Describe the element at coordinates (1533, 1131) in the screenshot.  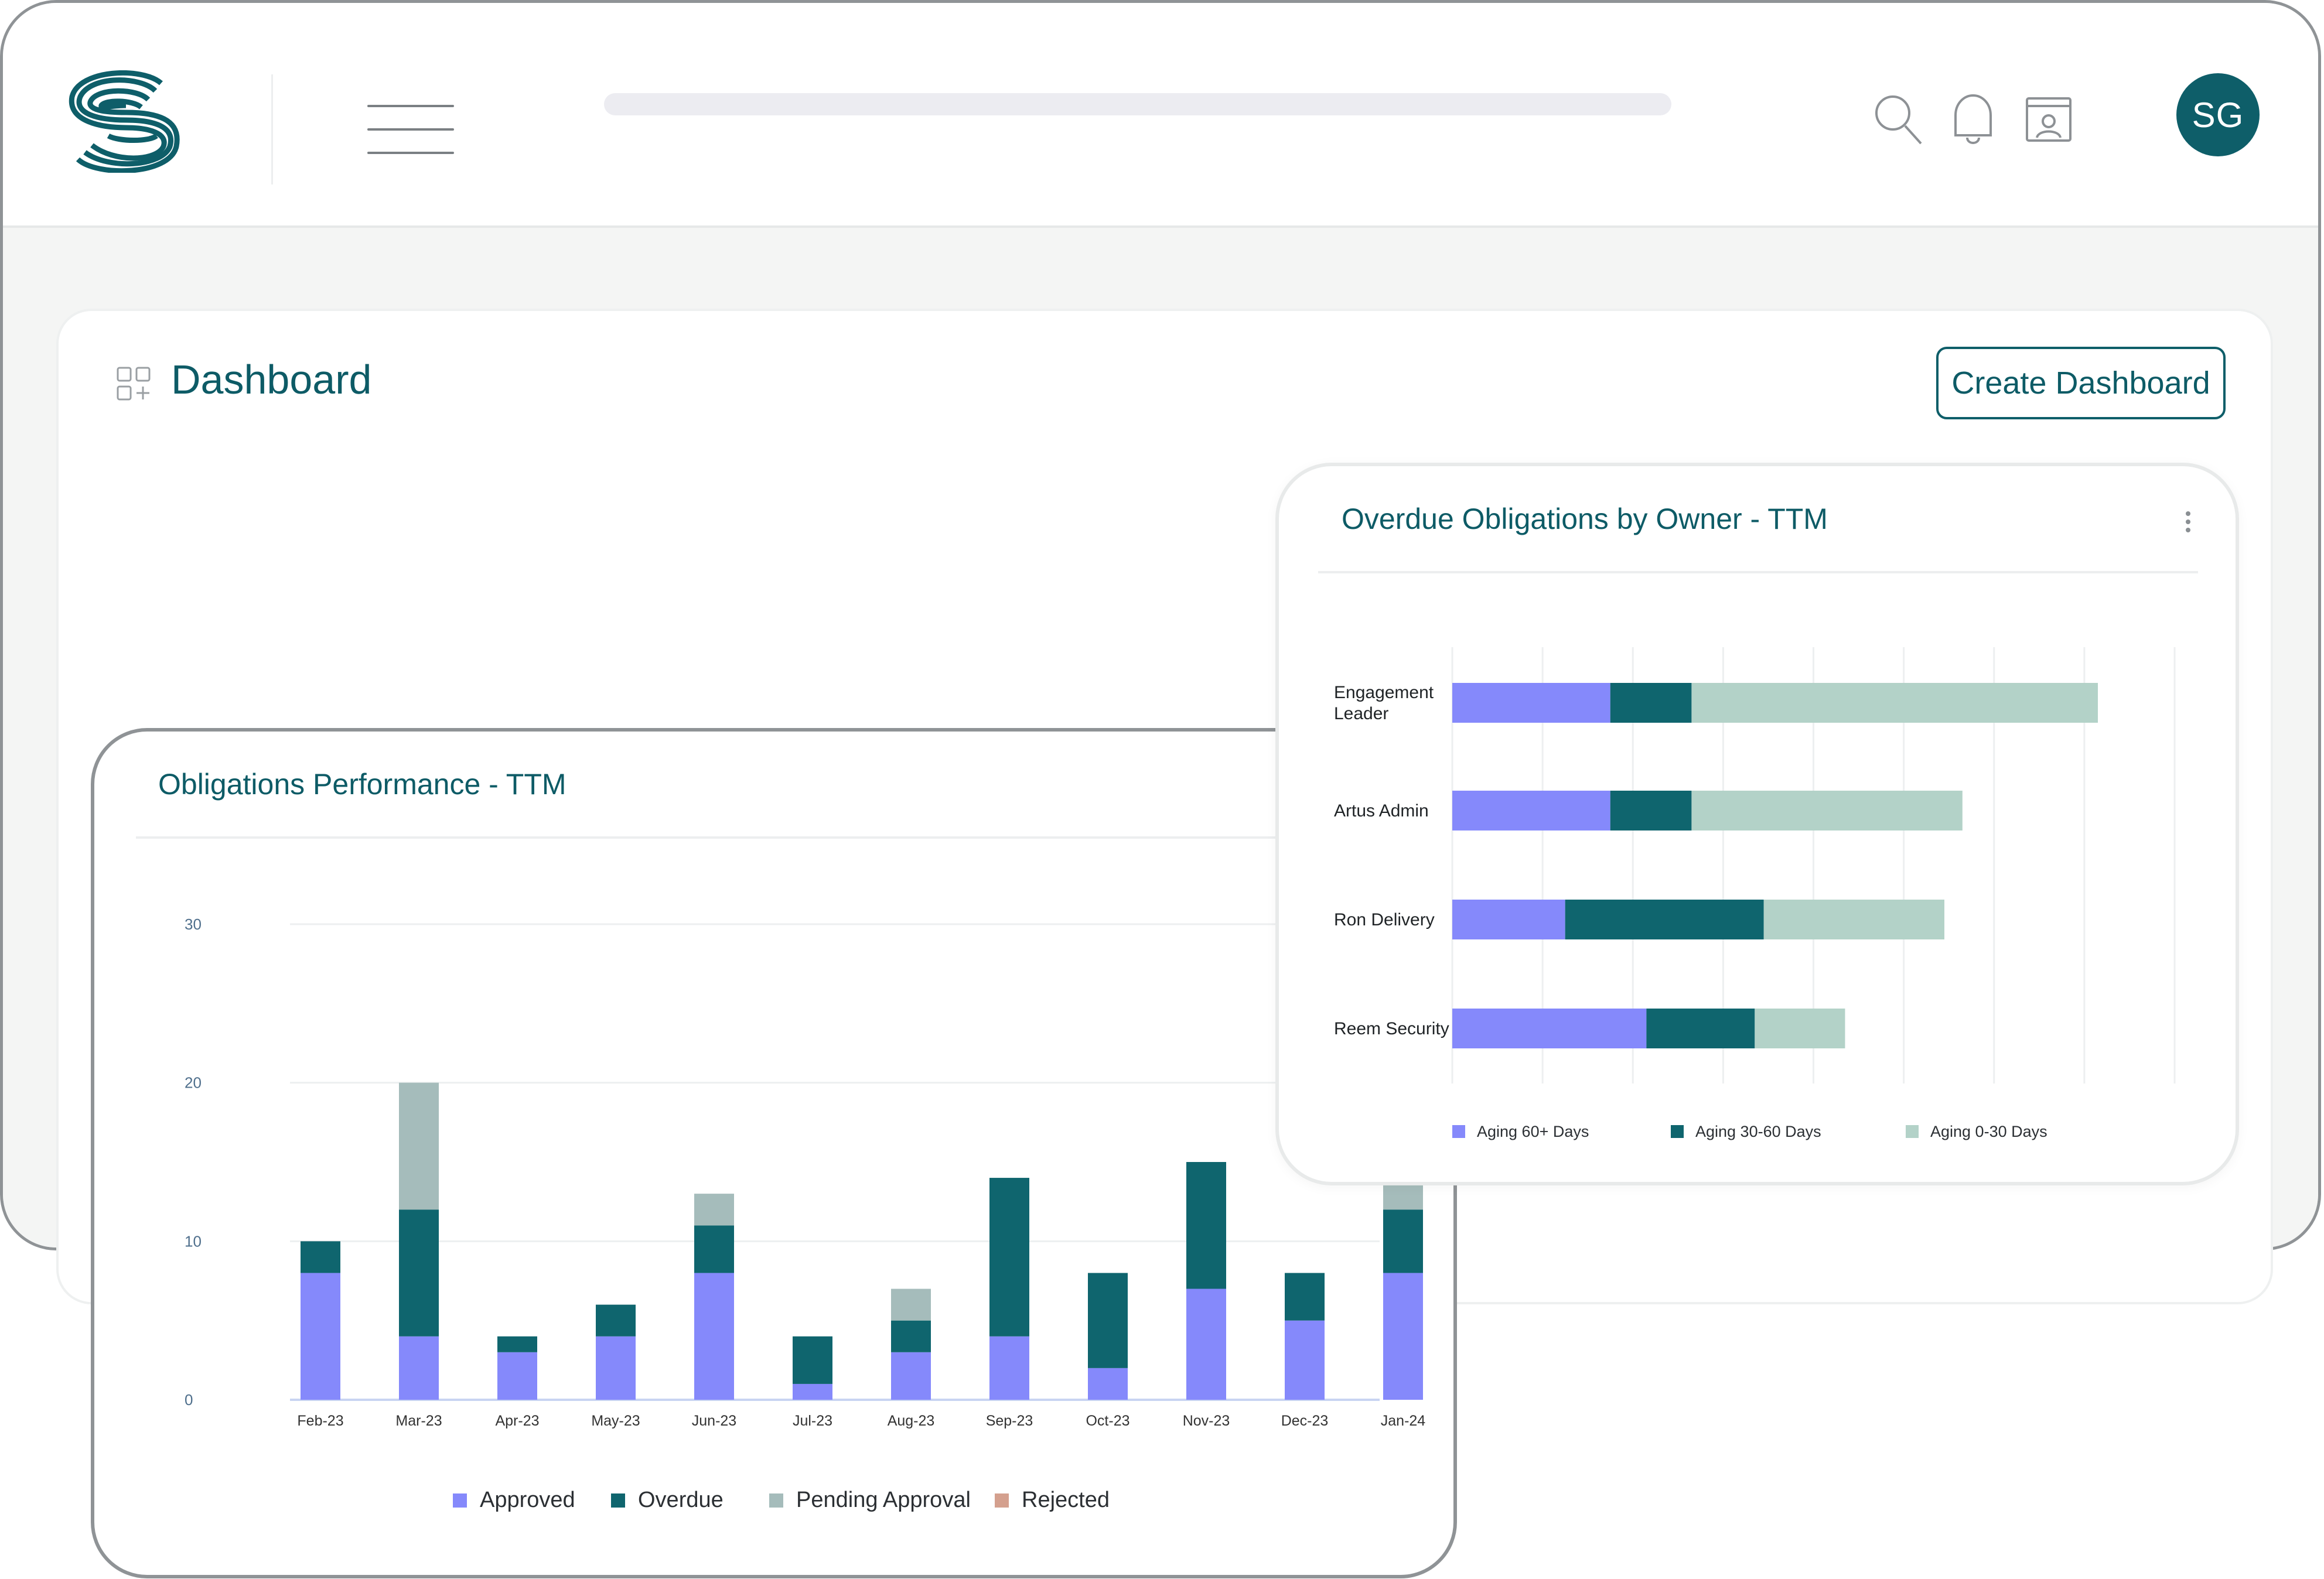
I see `legend-label: Aging 60+ Days` at that location.